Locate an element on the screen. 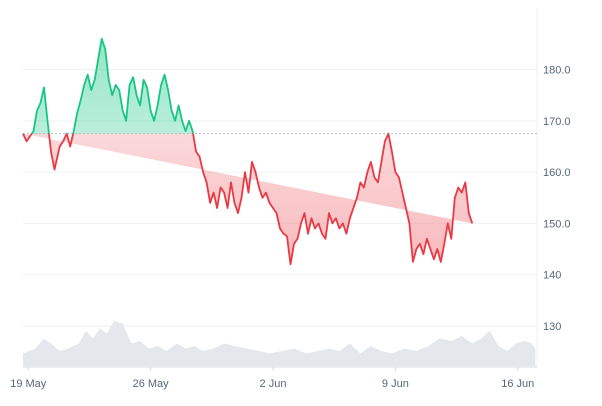  x-tick-label: 26 May is located at coordinates (151, 384).